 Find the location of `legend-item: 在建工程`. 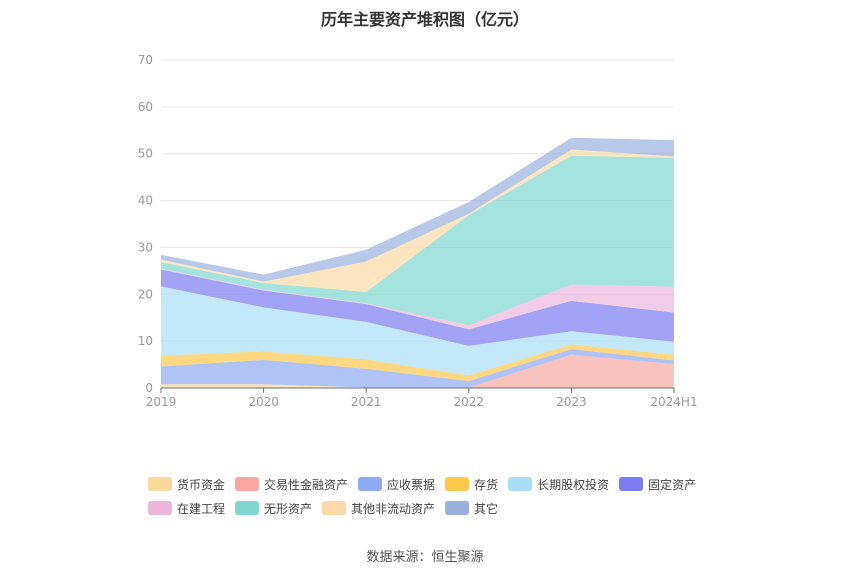

legend-item: 在建工程 is located at coordinates (186, 508).